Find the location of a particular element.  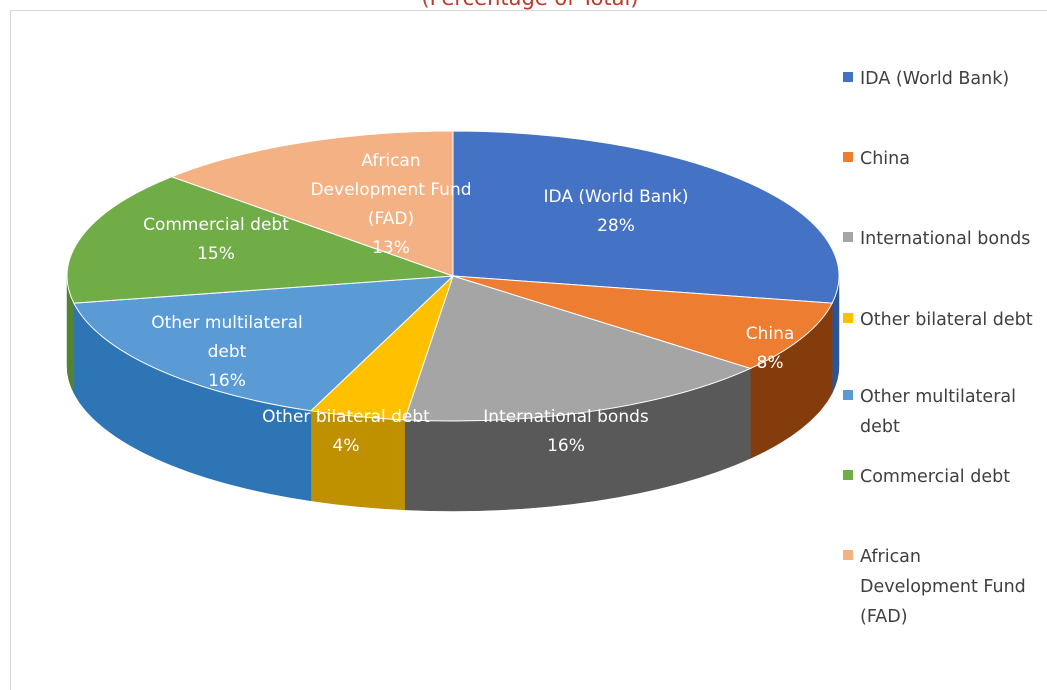

legend-item-5: Other multilateral debt is located at coordinates (945, 412).